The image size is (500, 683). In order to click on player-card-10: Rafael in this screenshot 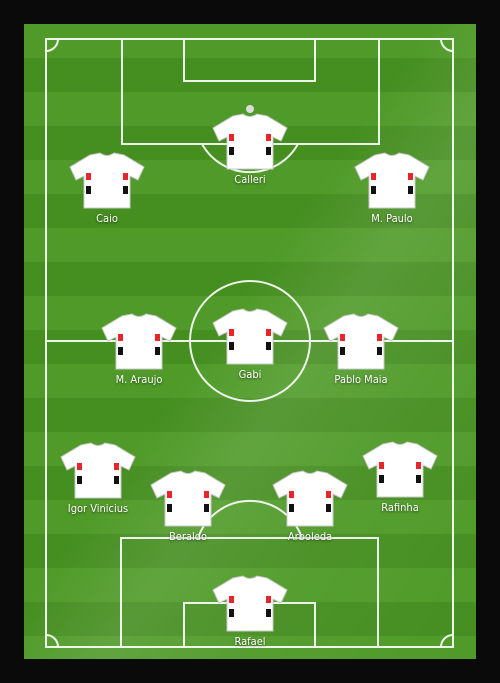, I will do `click(250, 620)`.